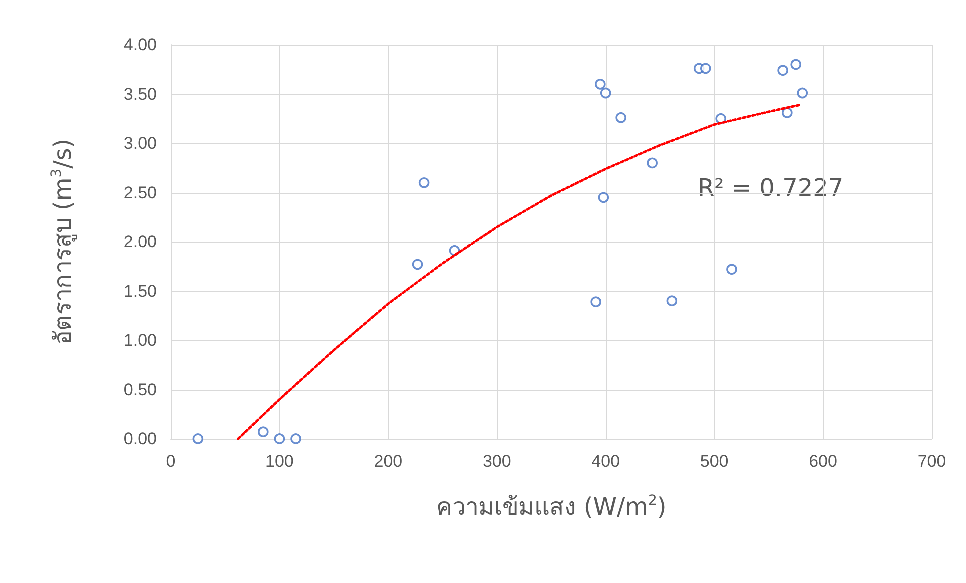 The image size is (966, 583). I want to click on y-axis-title: อัตราการสูบ (m3/s), so click(63, 242).